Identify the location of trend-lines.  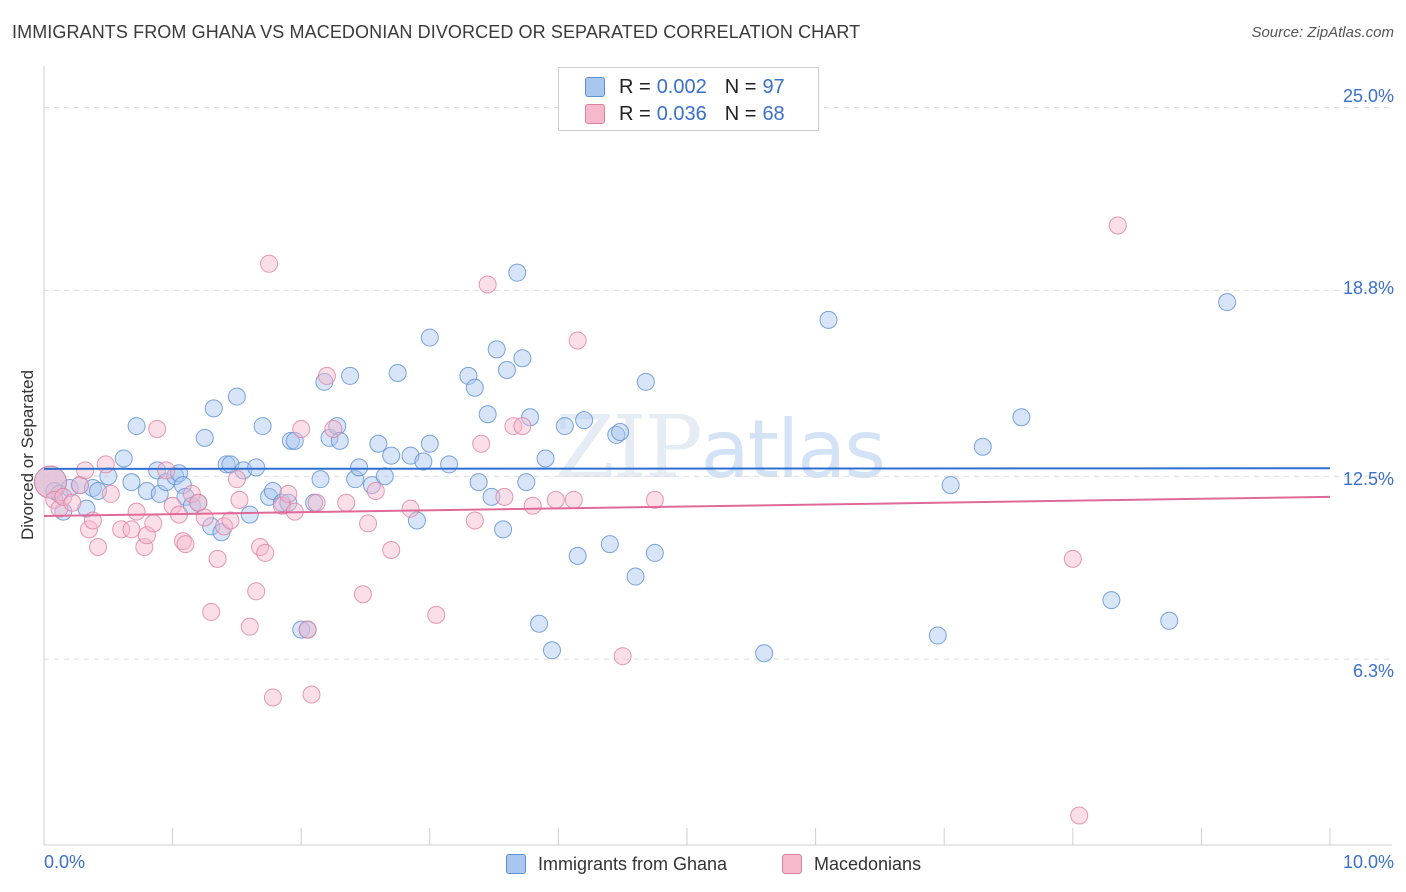
(687, 492).